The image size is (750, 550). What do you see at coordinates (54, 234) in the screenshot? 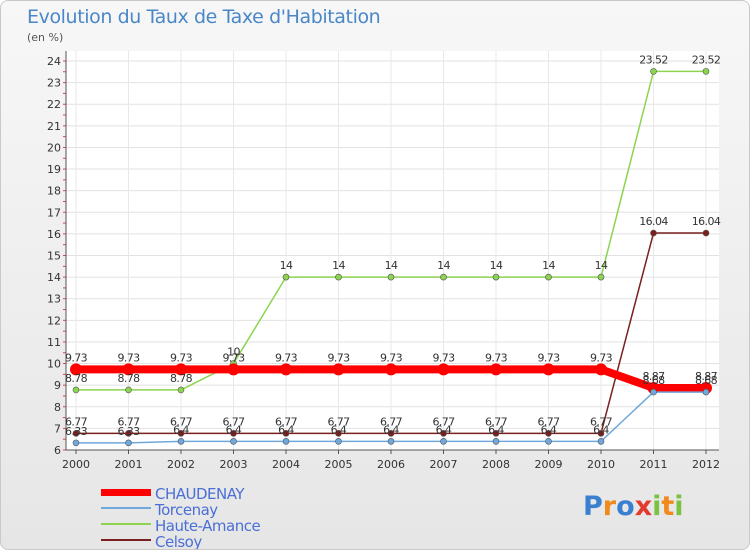
I see `y-tick-label: 16` at bounding box center [54, 234].